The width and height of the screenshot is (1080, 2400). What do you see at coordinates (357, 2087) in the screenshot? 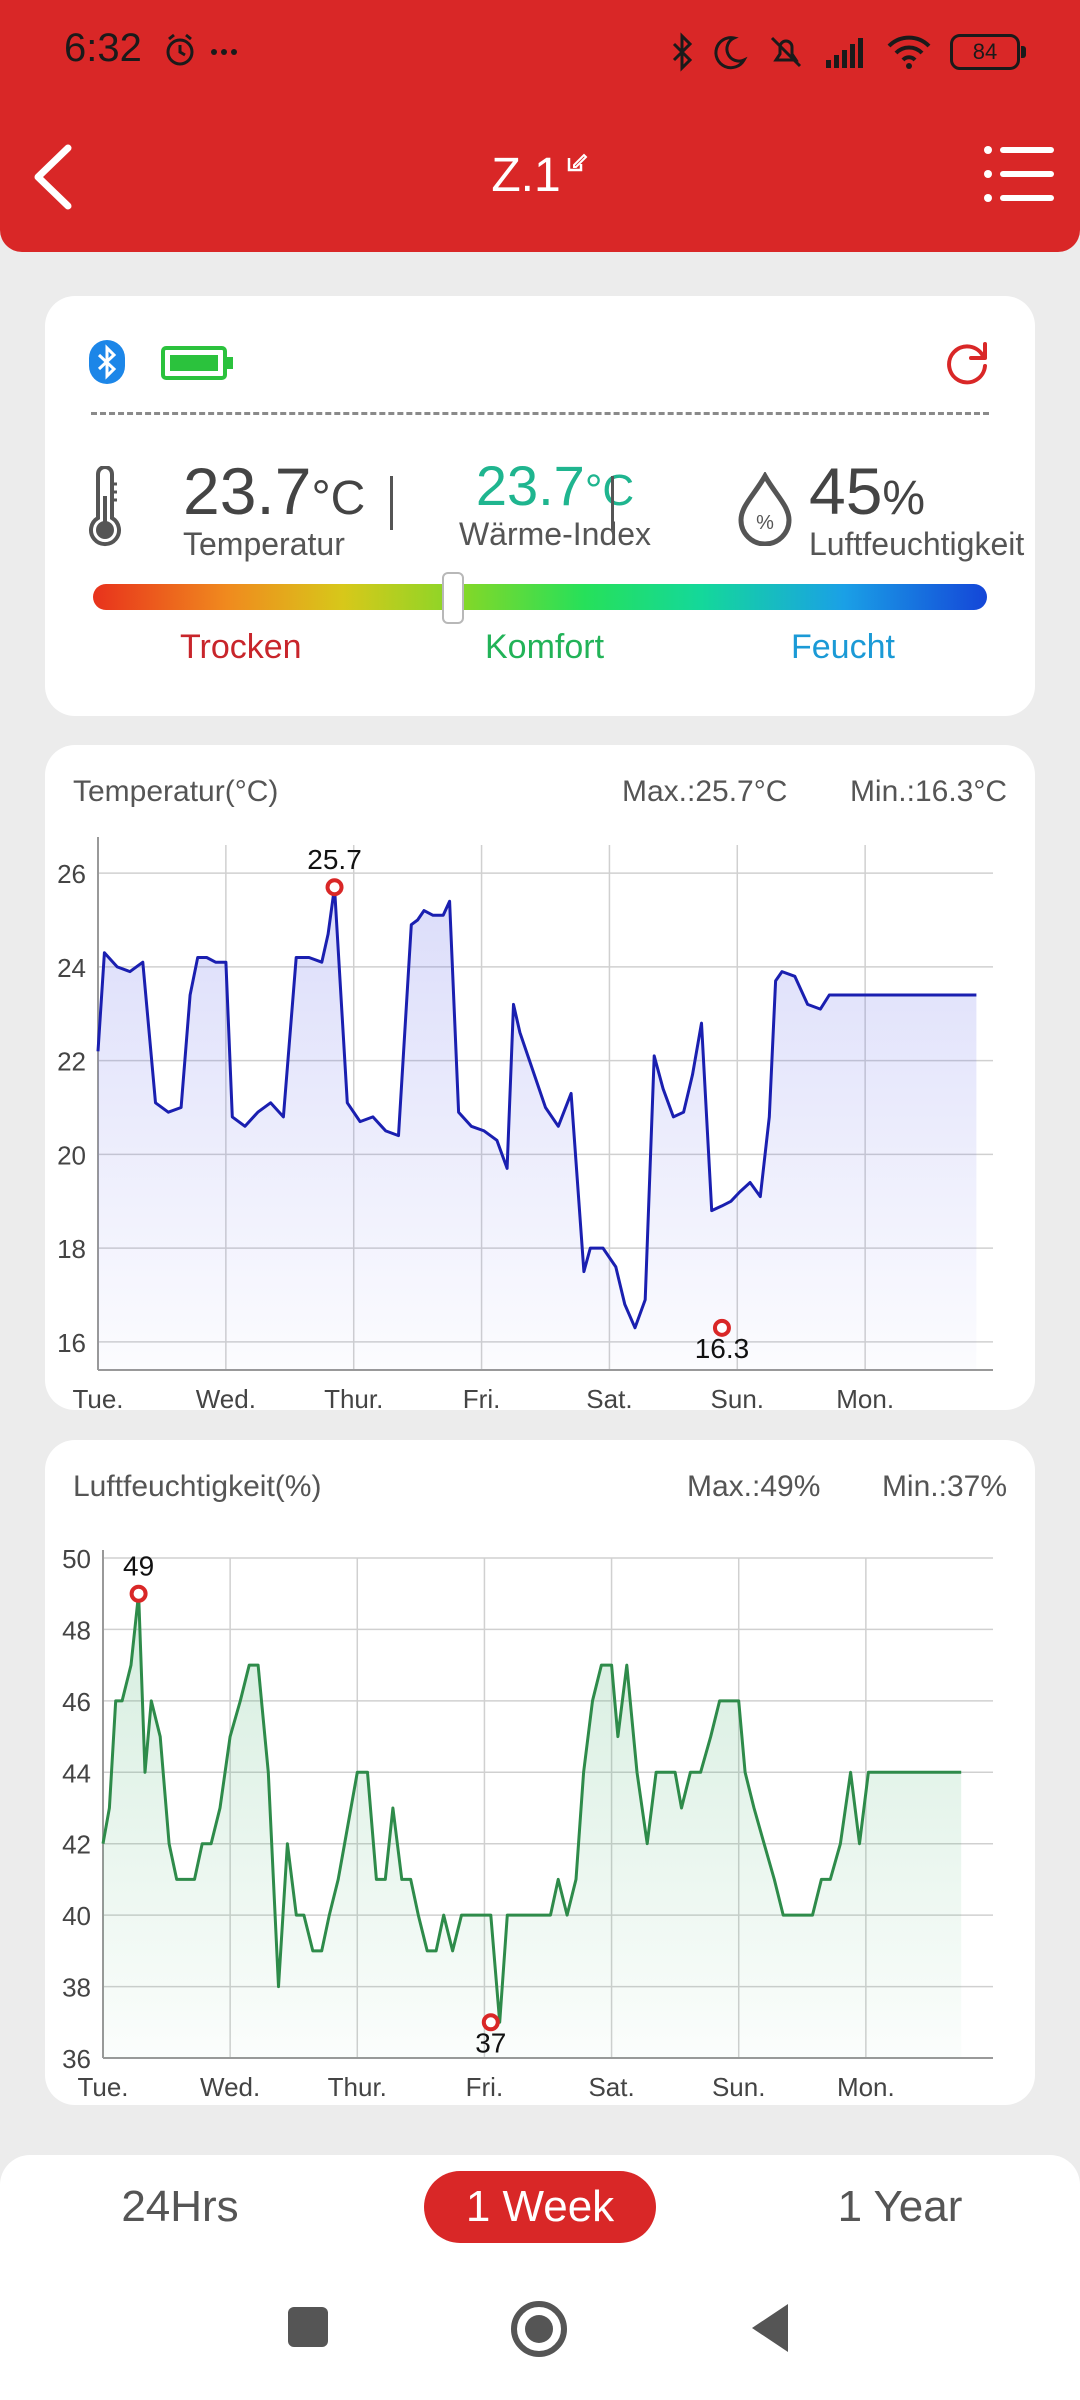
I see `hum-xtick-label: Thur.` at bounding box center [357, 2087].